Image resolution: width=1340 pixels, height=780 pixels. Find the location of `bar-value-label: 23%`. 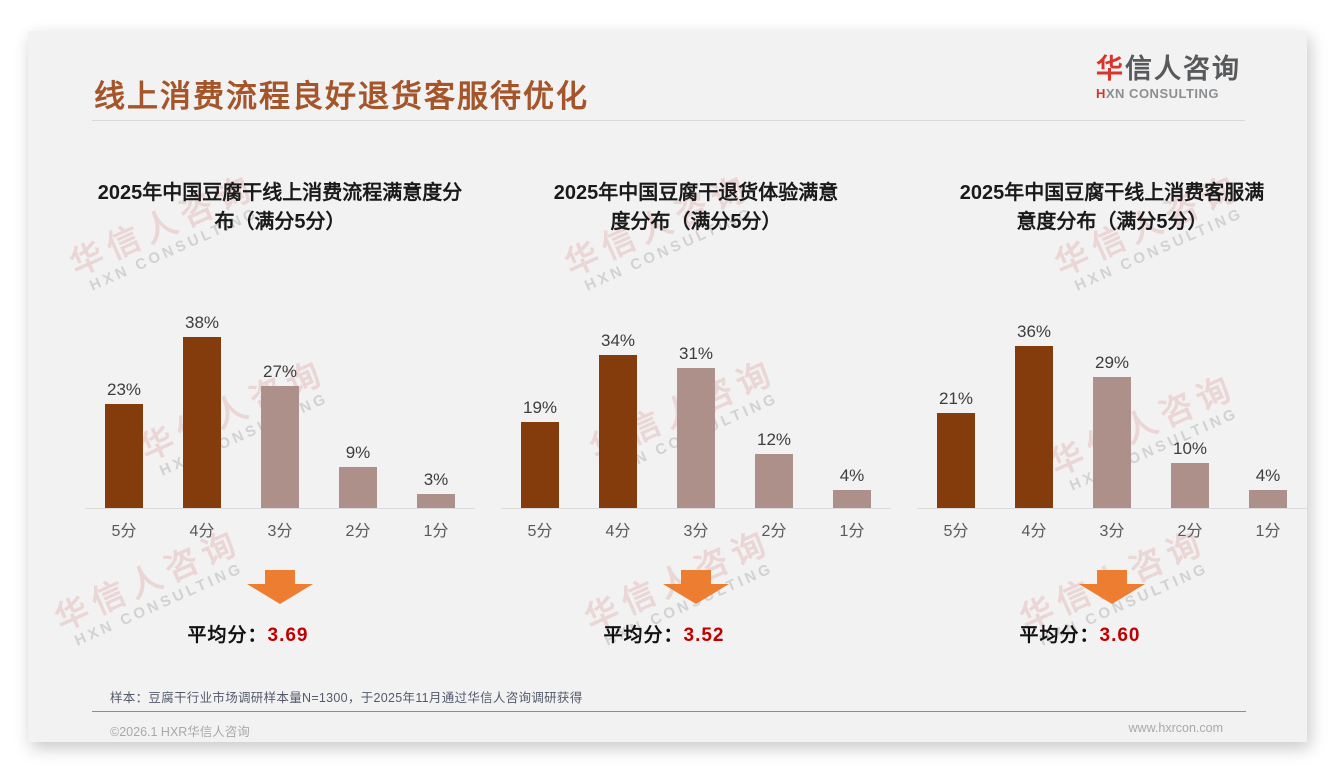

bar-value-label: 23% is located at coordinates (124, 389).